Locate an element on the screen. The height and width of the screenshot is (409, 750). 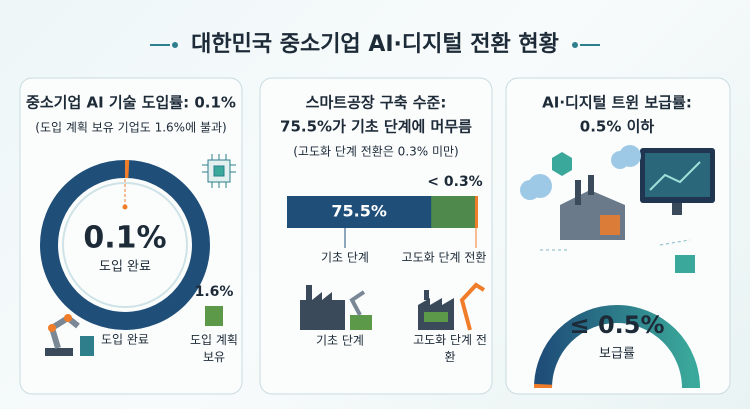
center-label: 도입 완료 is located at coordinates (125, 267).